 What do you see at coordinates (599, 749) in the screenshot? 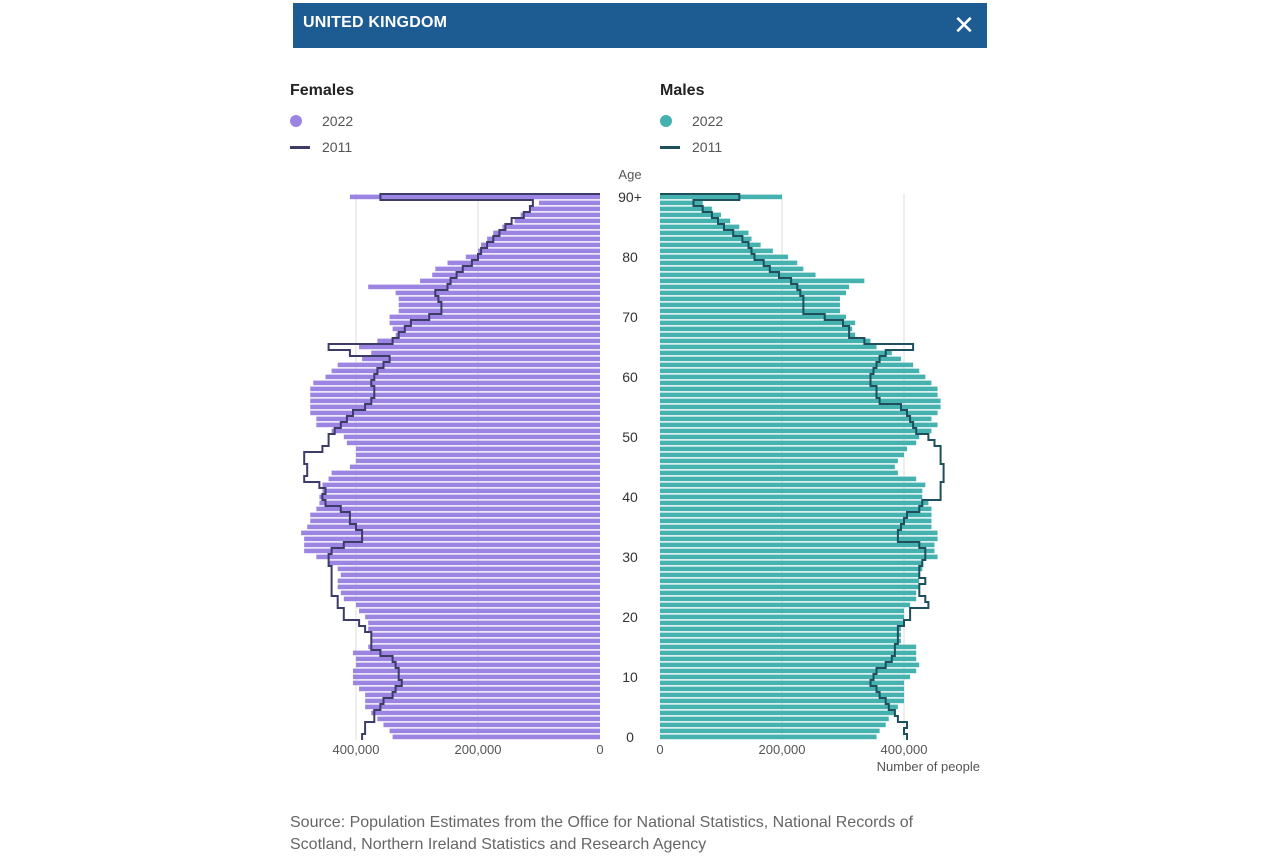
I see `x-tick-label-females: 0` at bounding box center [599, 749].